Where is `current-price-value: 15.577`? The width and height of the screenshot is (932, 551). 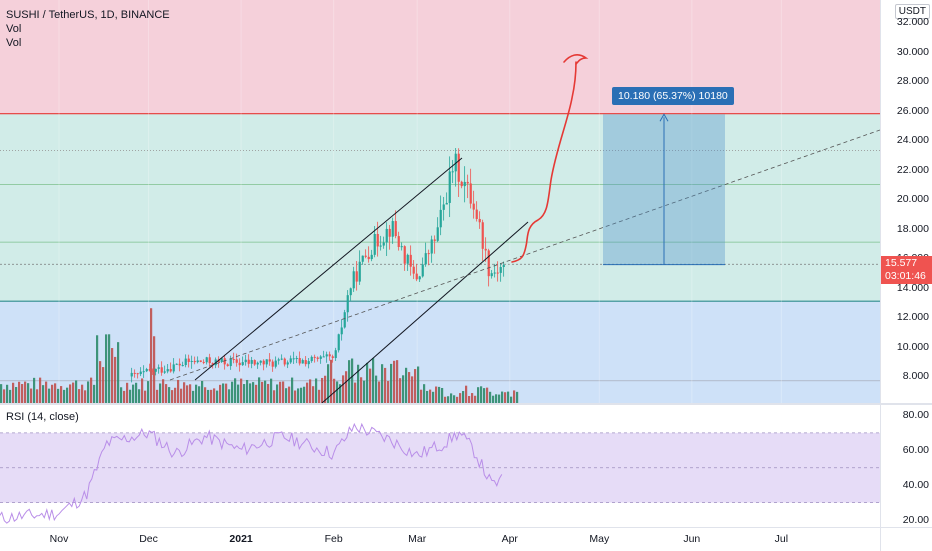 current-price-value: 15.577 is located at coordinates (901, 263).